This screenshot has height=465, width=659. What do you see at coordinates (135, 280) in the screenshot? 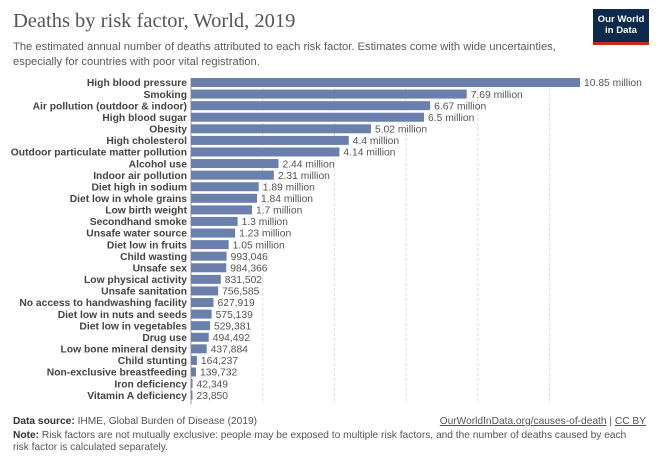
I see `category-label: Low physical activity` at bounding box center [135, 280].